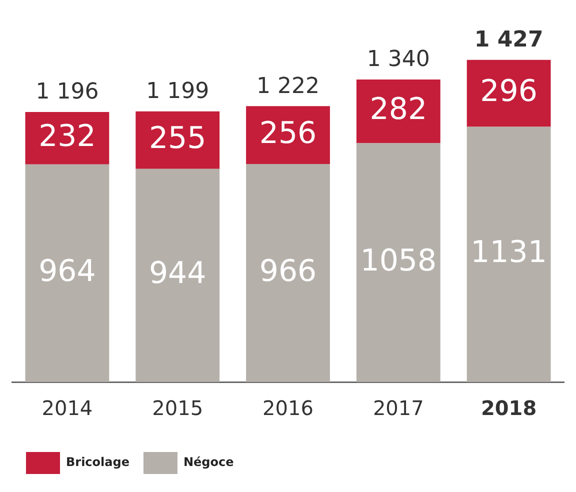  Describe the element at coordinates (67, 92) in the screenshot. I see `total-label: 1 196` at that location.